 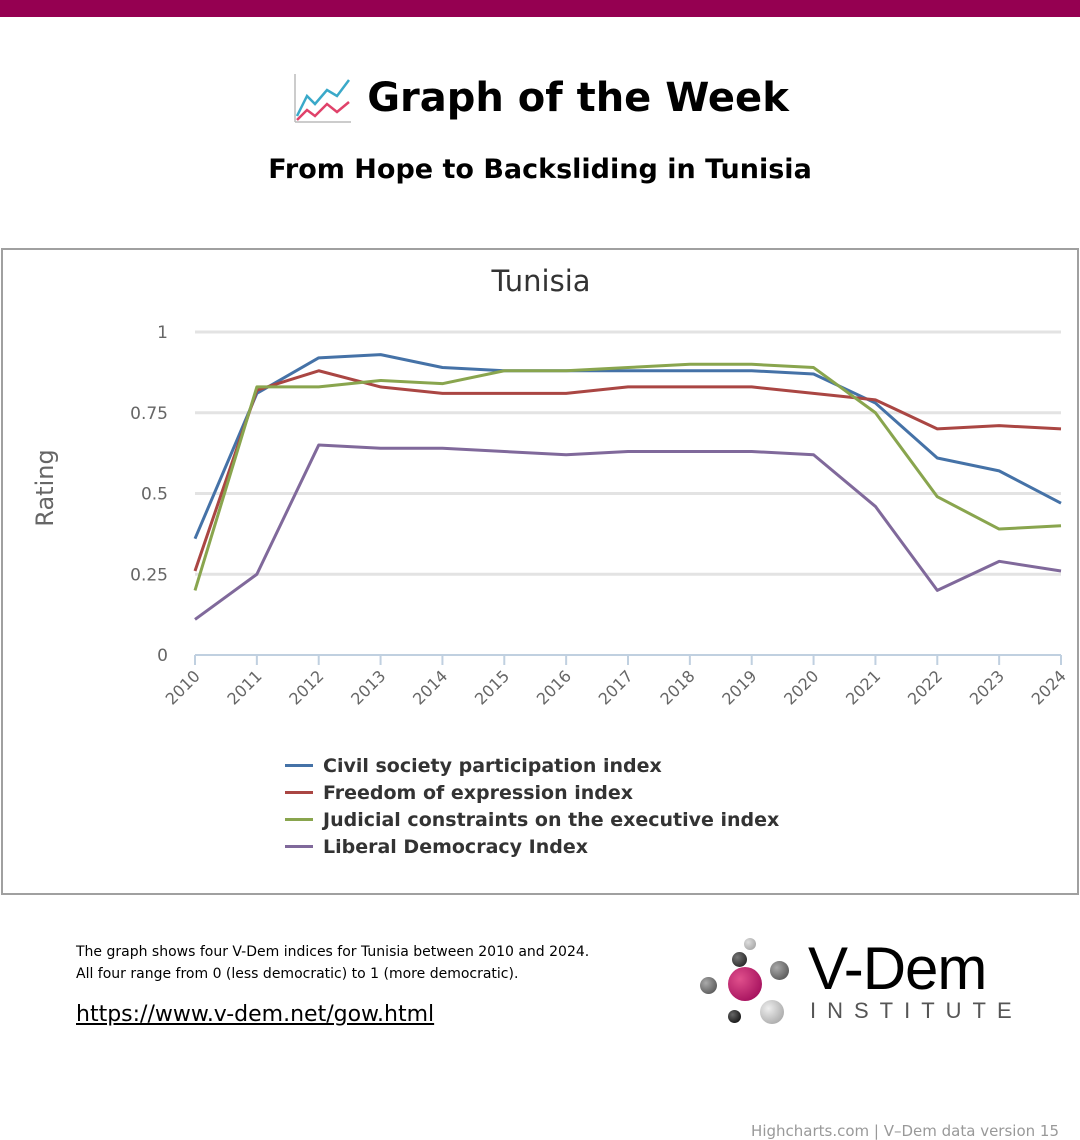 I want to click on x-tick-label: 2020, so click(x=801, y=687).